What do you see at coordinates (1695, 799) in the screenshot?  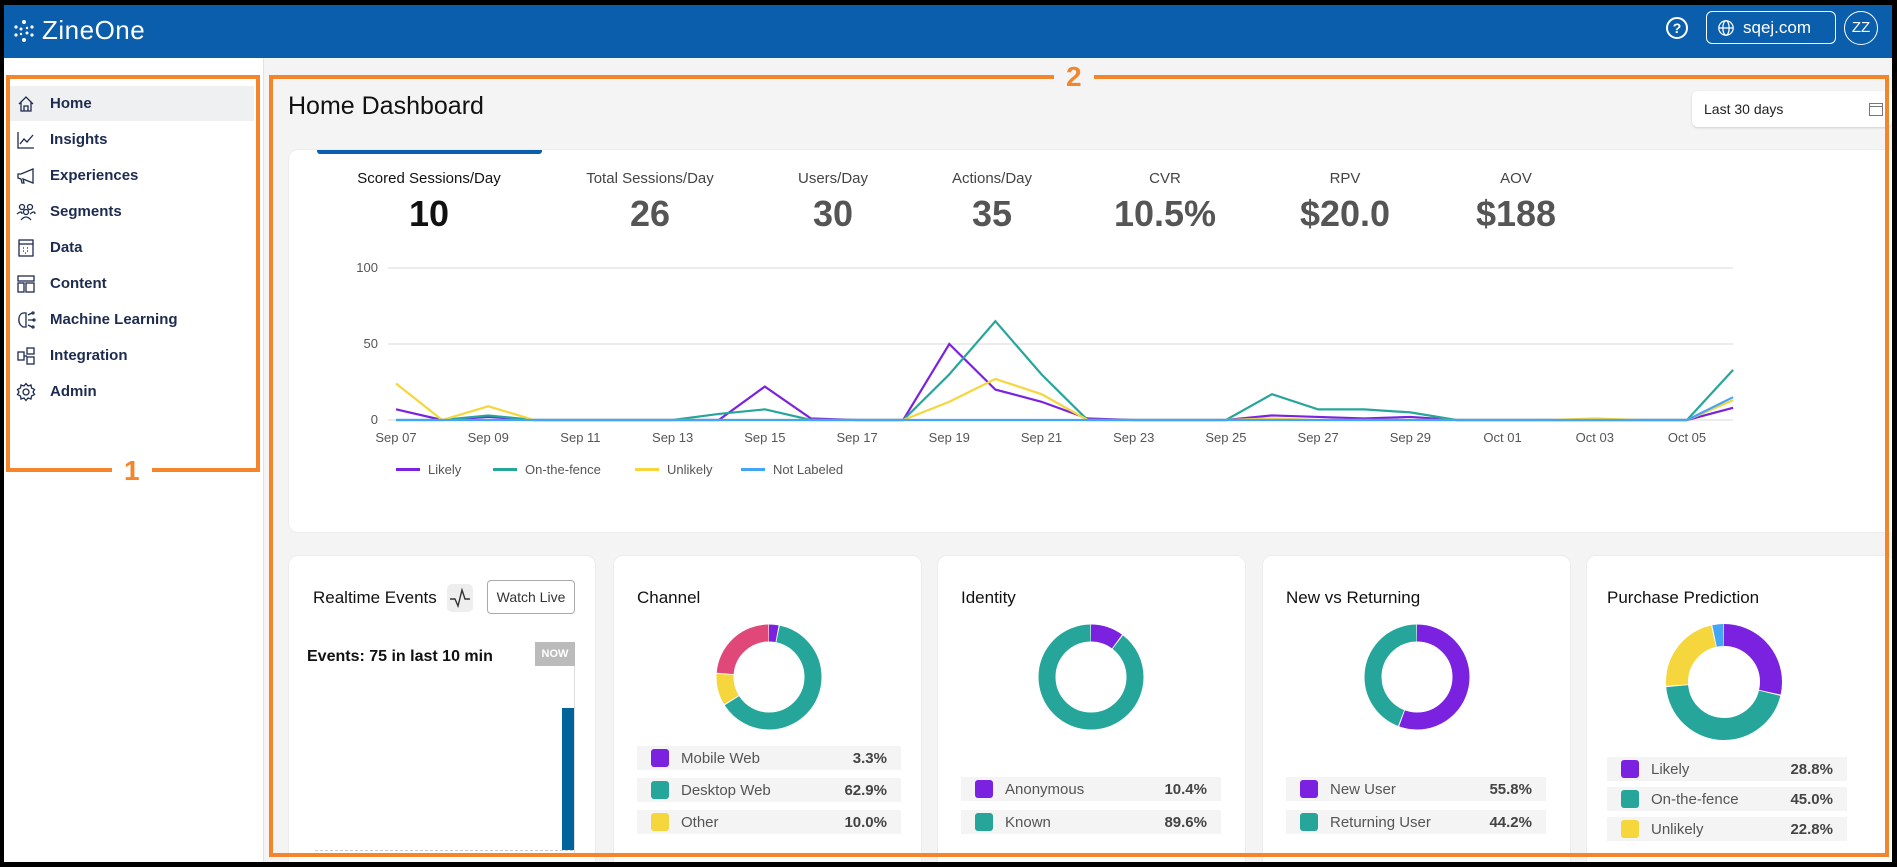 I see `legend-label: On-the-fence` at bounding box center [1695, 799].